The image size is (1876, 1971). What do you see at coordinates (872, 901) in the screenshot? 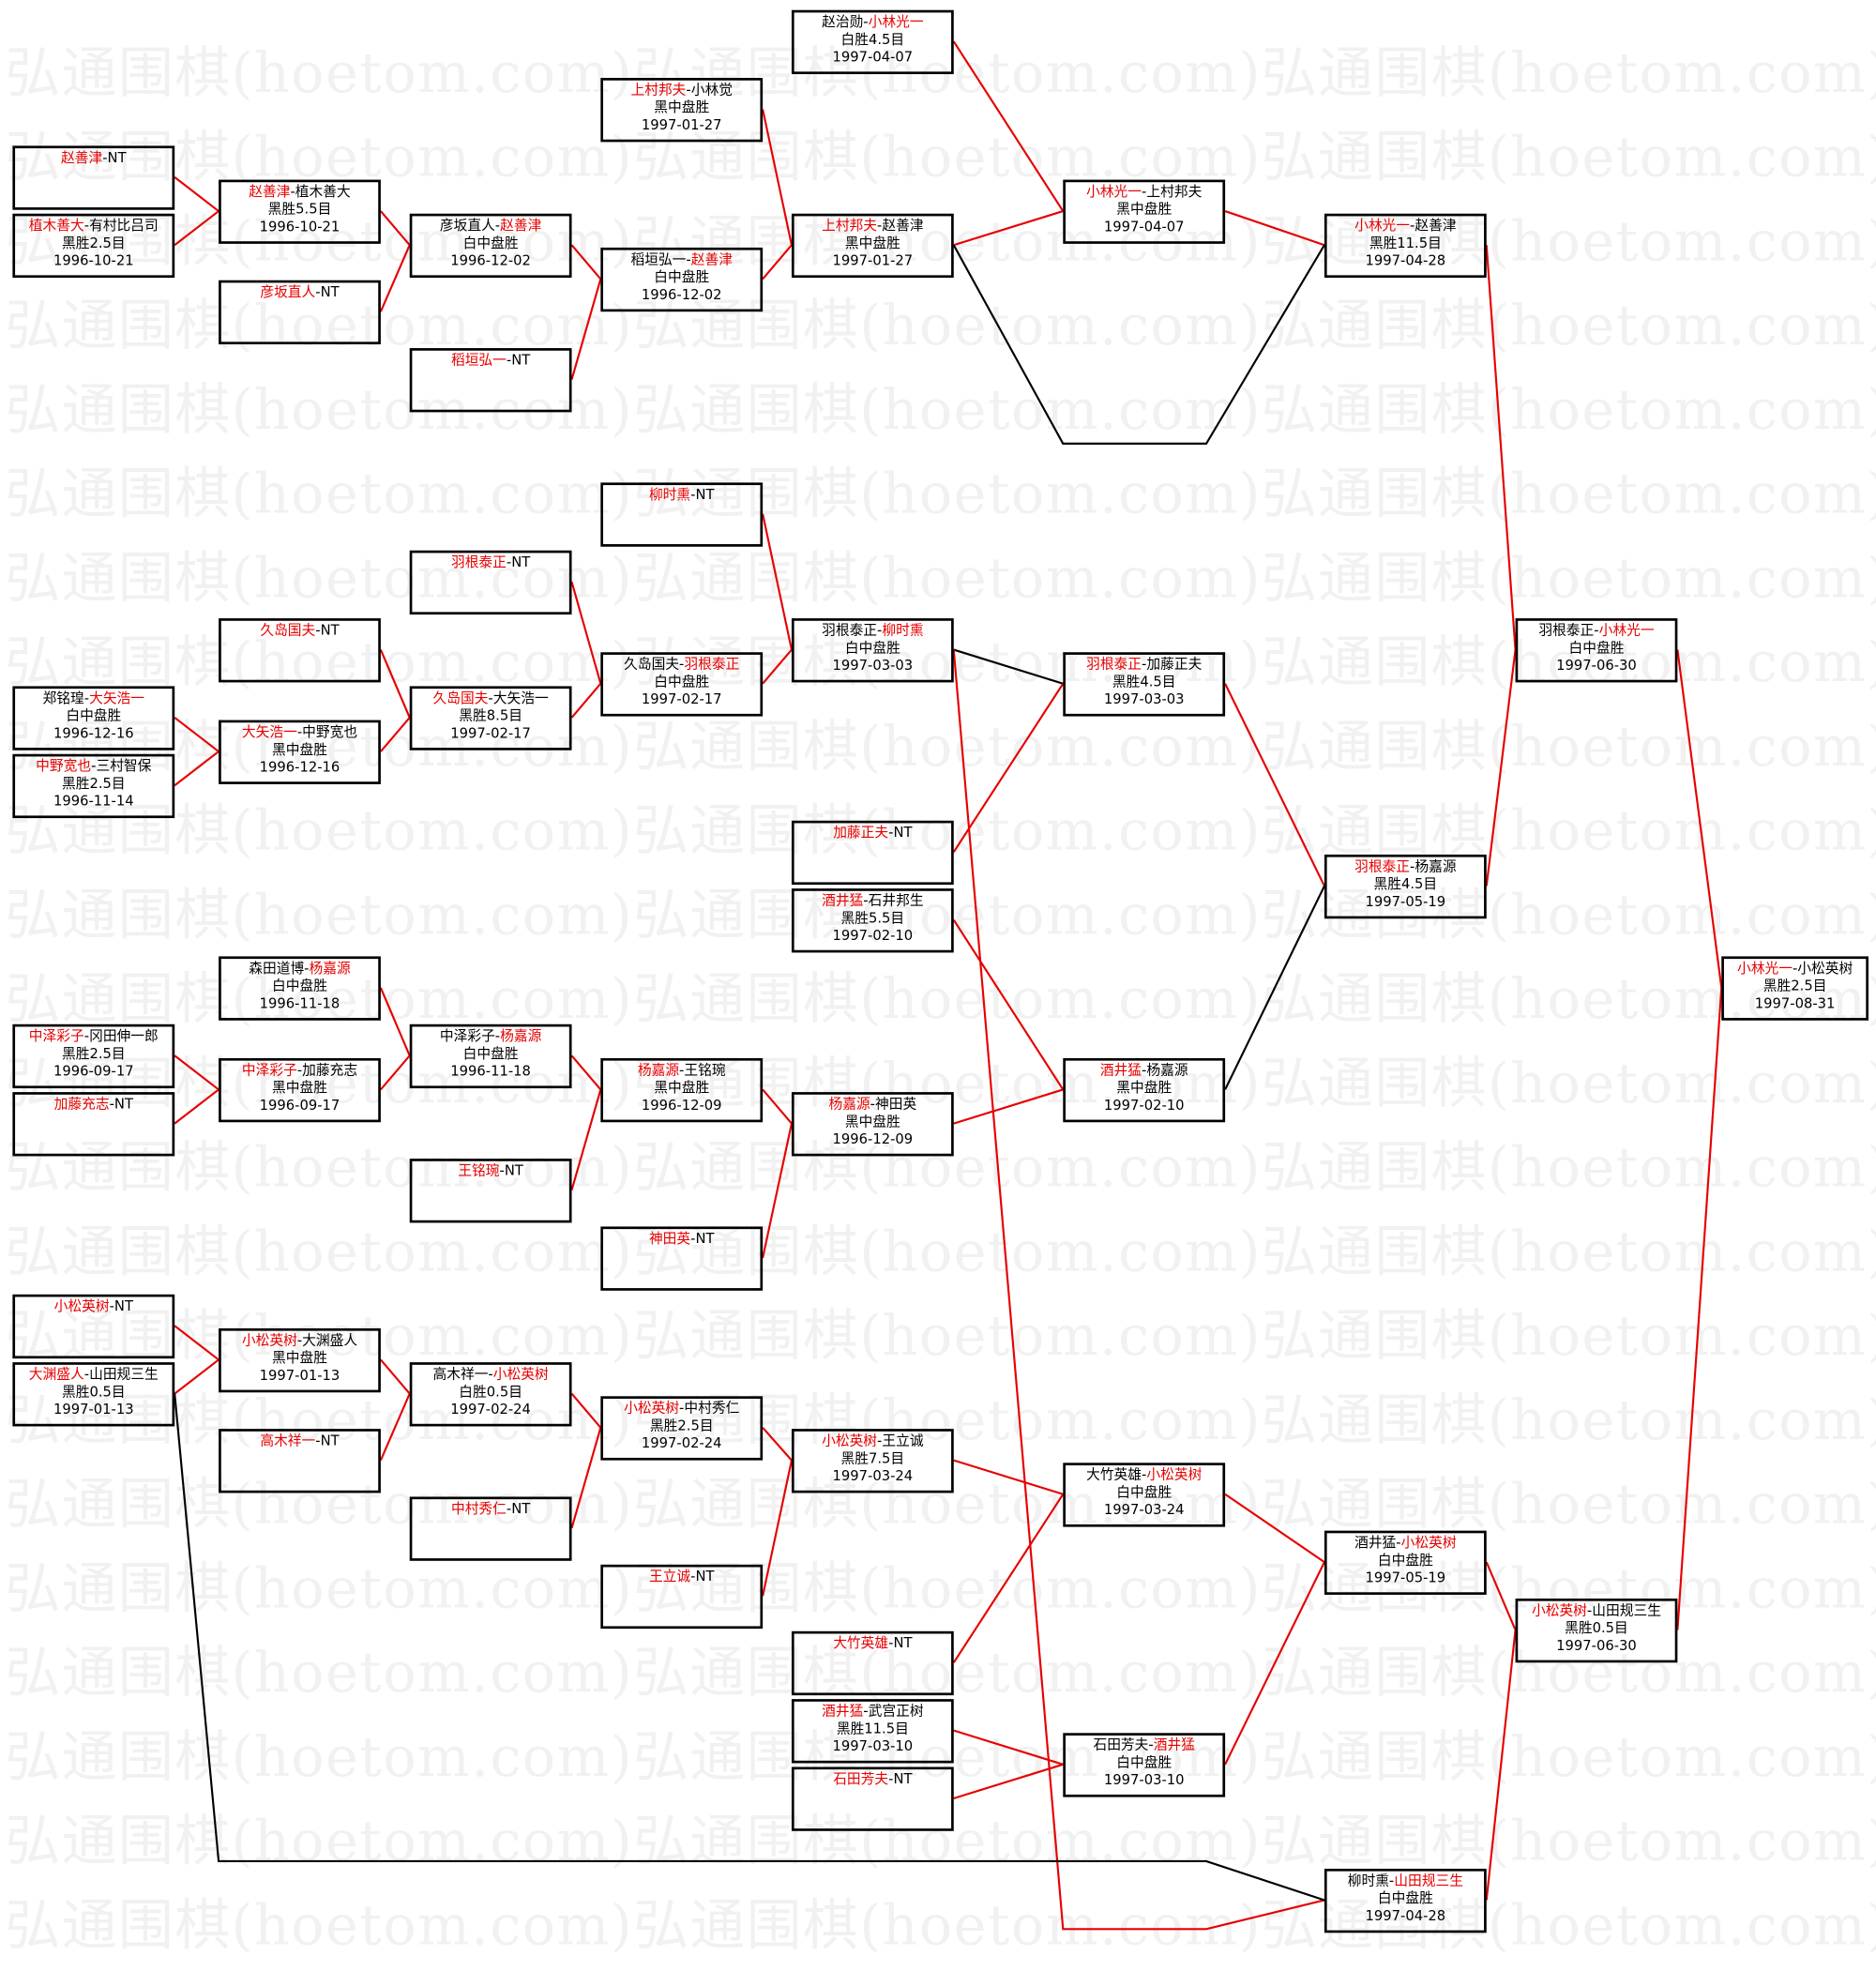
I see `match-players: 酒井猛-石井邦生` at bounding box center [872, 901].